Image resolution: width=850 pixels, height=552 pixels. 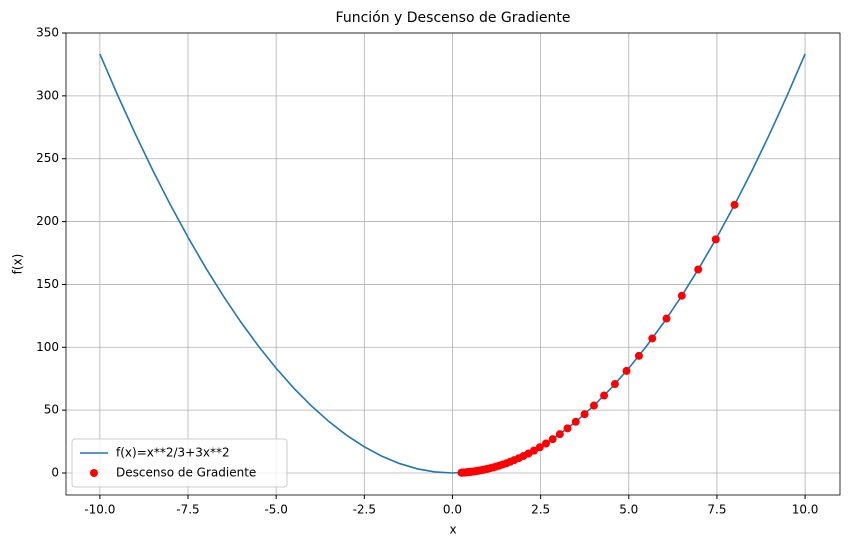 I want to click on y-tick-label: 350, so click(x=47, y=33).